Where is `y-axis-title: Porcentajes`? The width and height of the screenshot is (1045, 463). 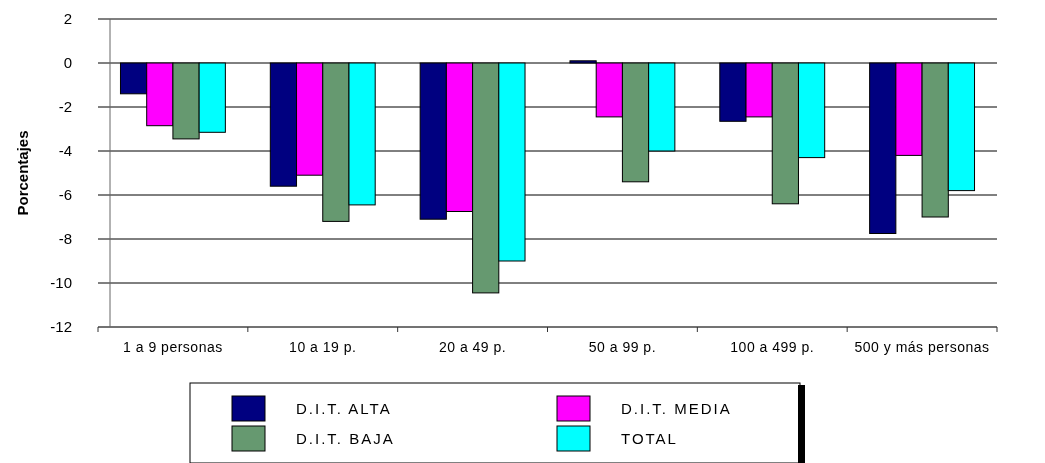
y-axis-title: Porcentajes is located at coordinates (22, 173).